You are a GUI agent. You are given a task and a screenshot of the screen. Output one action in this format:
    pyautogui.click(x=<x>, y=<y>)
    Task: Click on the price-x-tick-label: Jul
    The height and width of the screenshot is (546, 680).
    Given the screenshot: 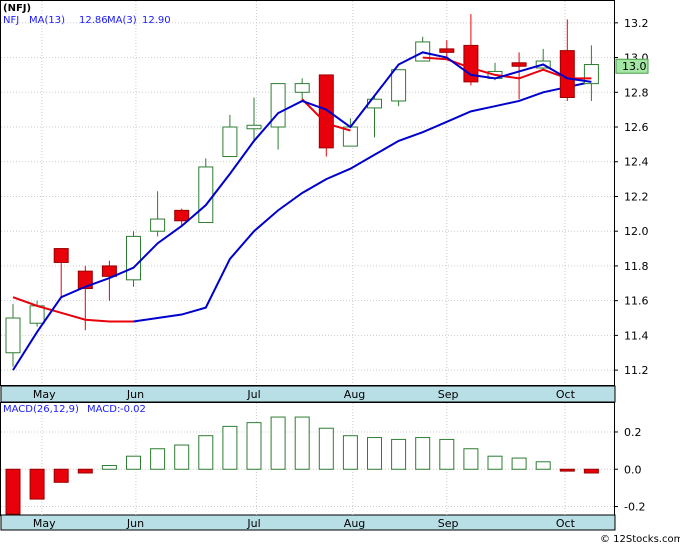 What is the action you would take?
    pyautogui.click(x=253, y=394)
    